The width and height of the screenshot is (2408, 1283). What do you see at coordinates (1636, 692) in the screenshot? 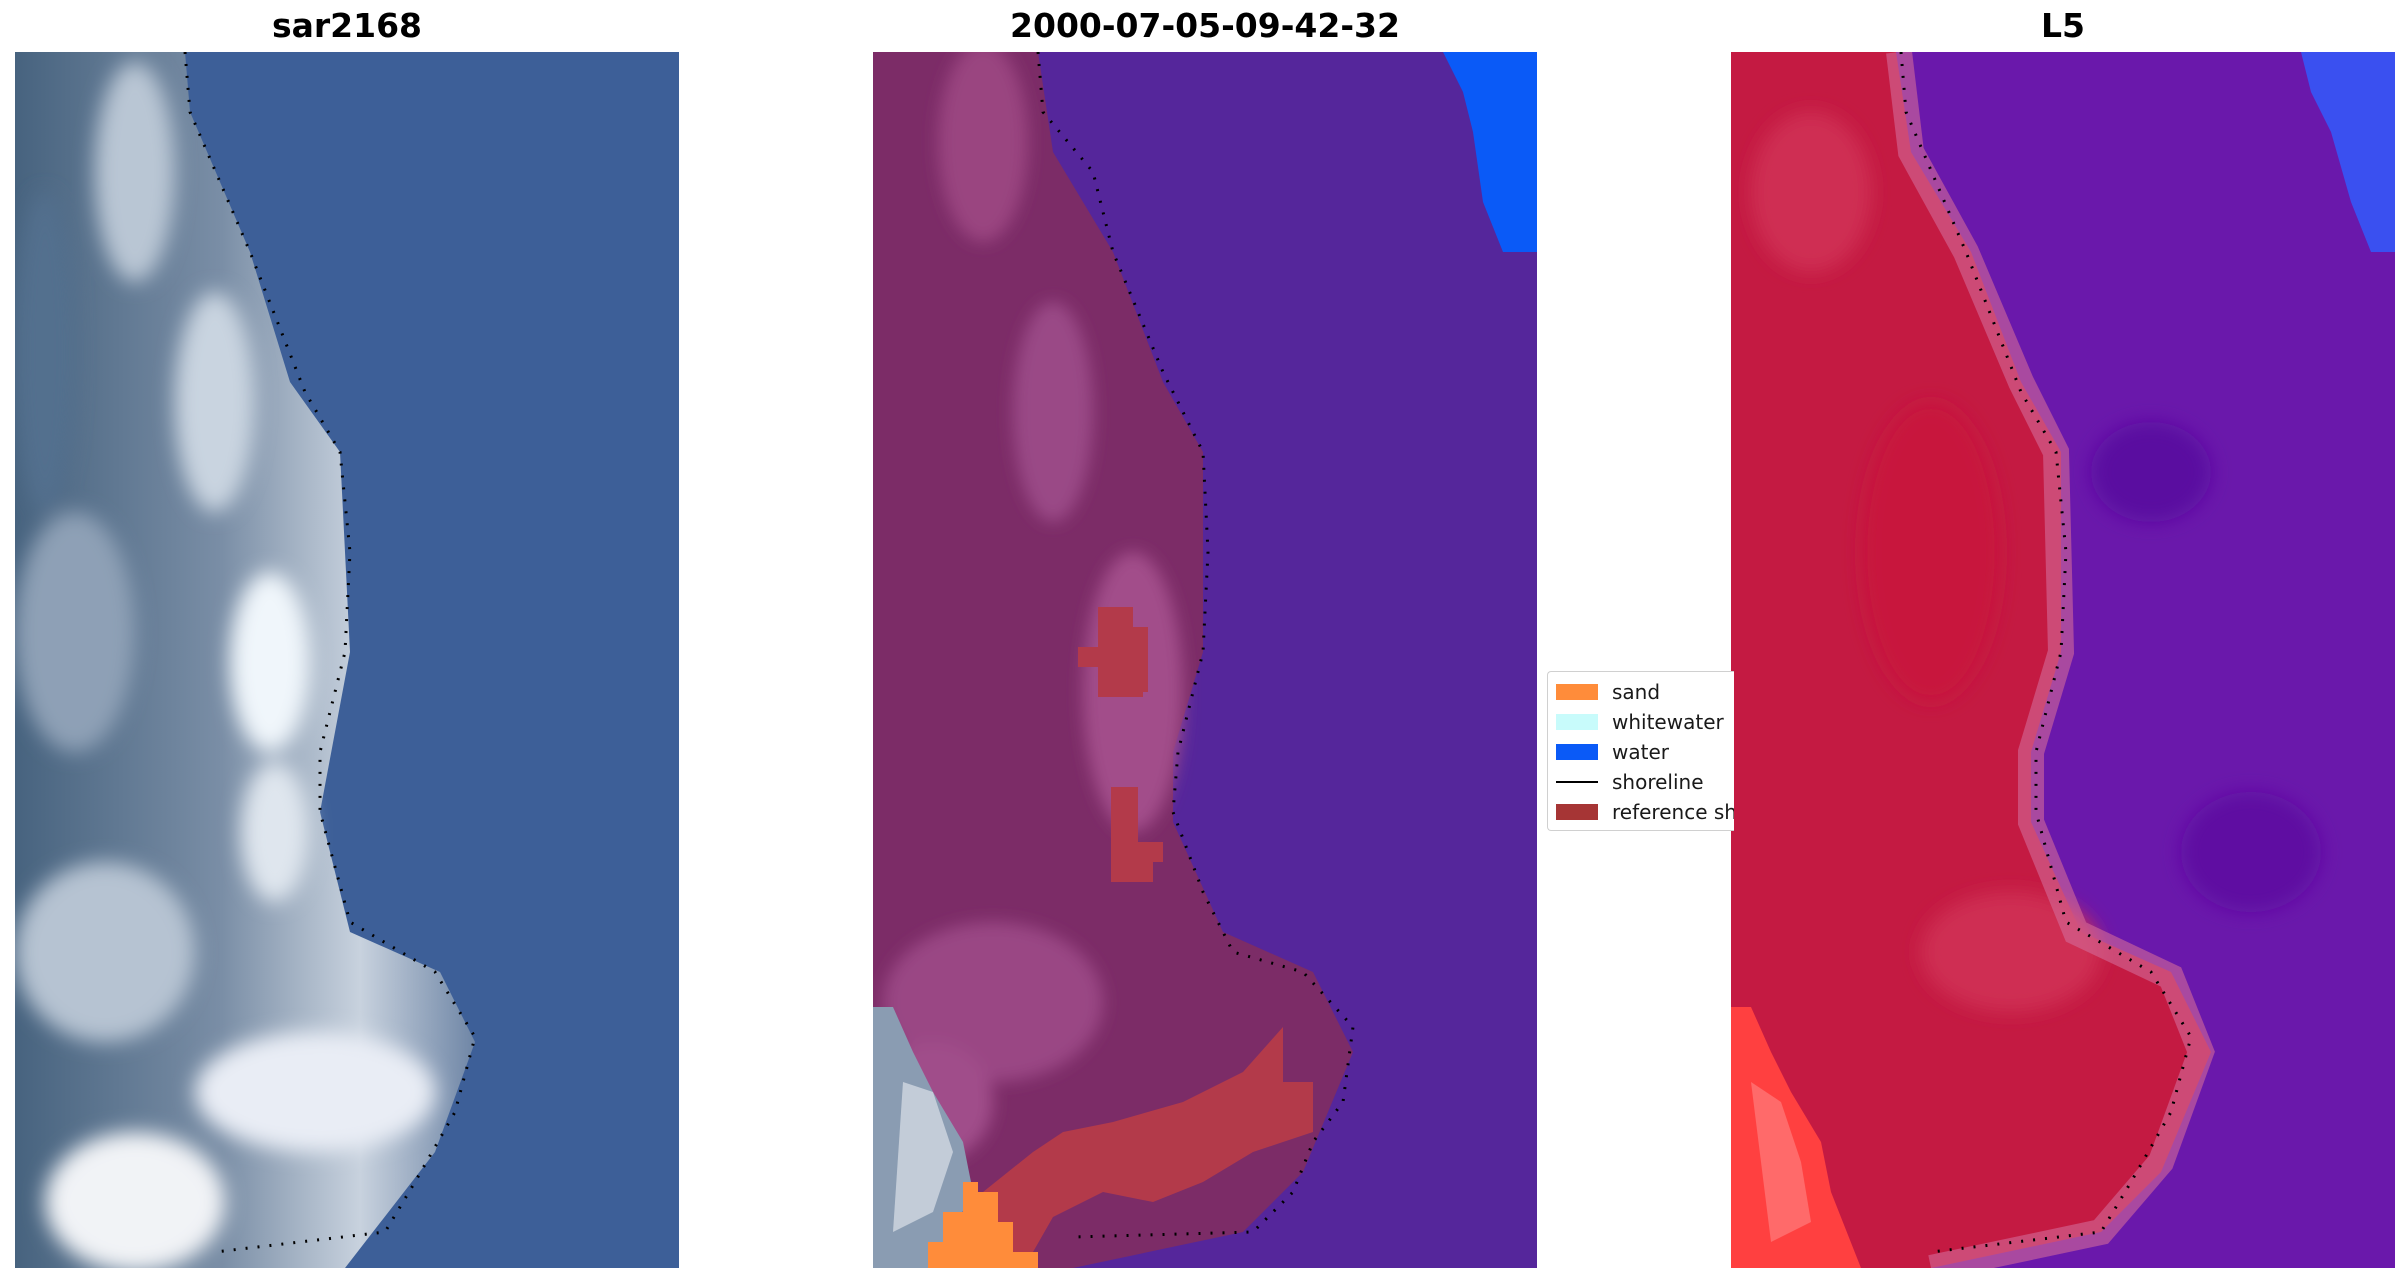
I see `legend-label: sand` at bounding box center [1636, 692].